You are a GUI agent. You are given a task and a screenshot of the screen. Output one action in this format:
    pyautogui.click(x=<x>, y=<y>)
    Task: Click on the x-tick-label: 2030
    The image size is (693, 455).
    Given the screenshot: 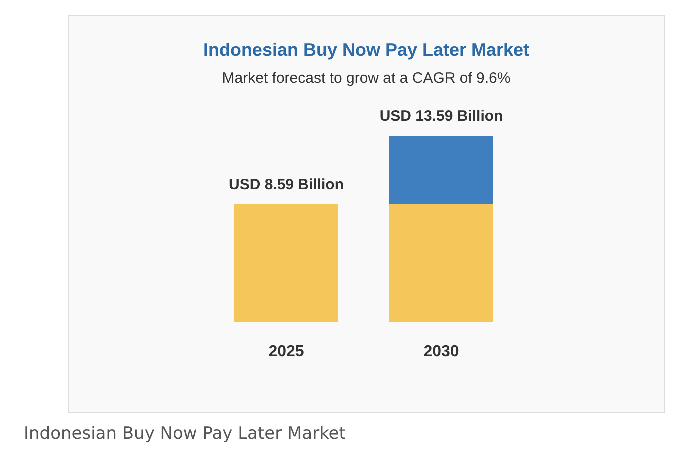 What is the action you would take?
    pyautogui.click(x=442, y=352)
    